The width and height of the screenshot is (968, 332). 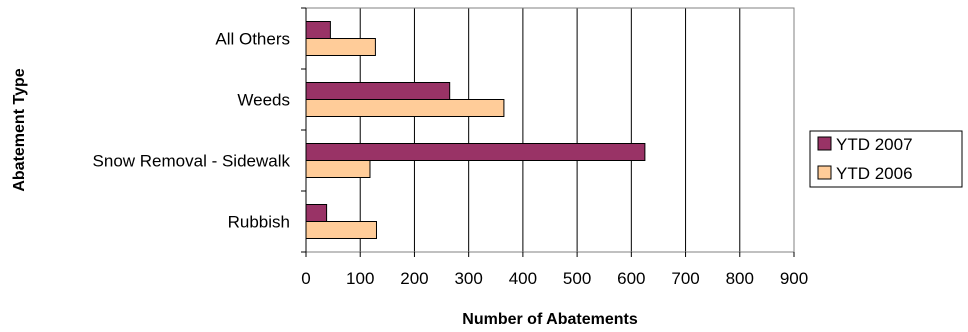 I want to click on x-tick-label: 600, so click(x=631, y=278).